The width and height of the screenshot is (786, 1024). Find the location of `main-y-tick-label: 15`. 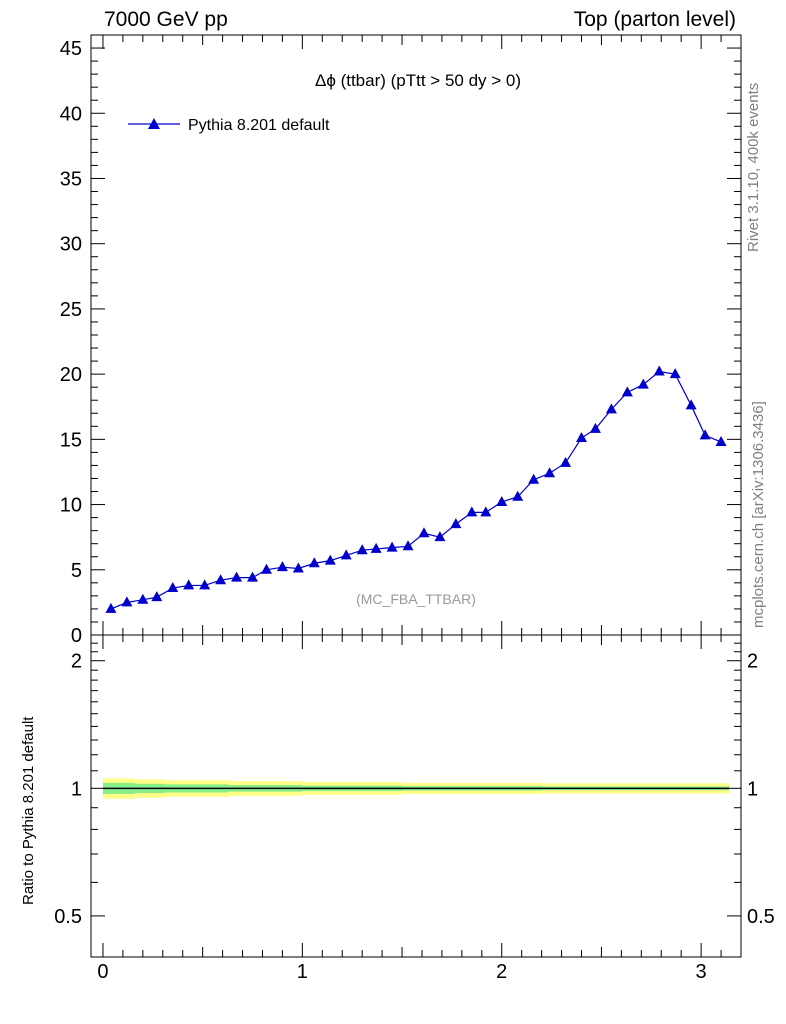

main-y-tick-label: 15 is located at coordinates (71, 440).